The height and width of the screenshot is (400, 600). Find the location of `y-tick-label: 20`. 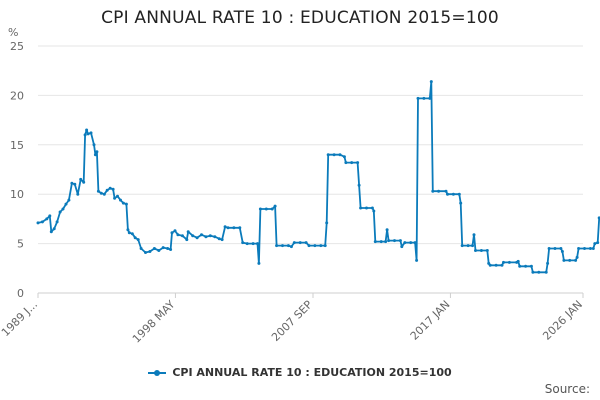

y-tick-label: 20 is located at coordinates (17, 95).